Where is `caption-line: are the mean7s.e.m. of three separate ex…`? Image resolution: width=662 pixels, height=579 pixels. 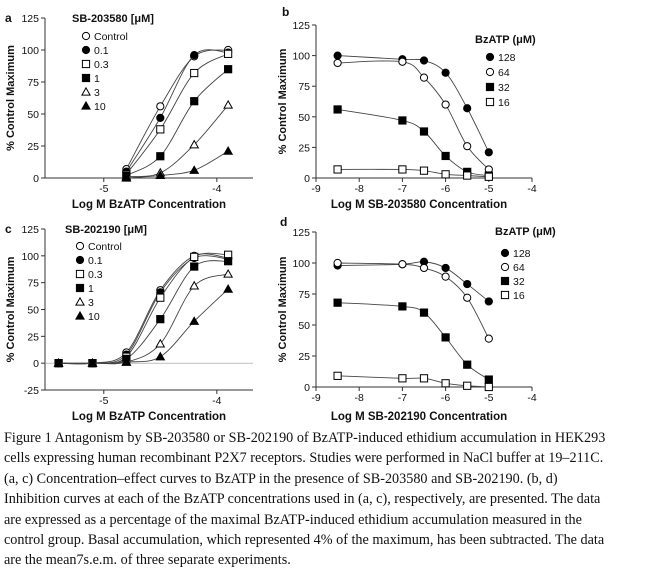
caption-line: are the mean7s.e.m. of three separate ex… is located at coordinates (147, 560).